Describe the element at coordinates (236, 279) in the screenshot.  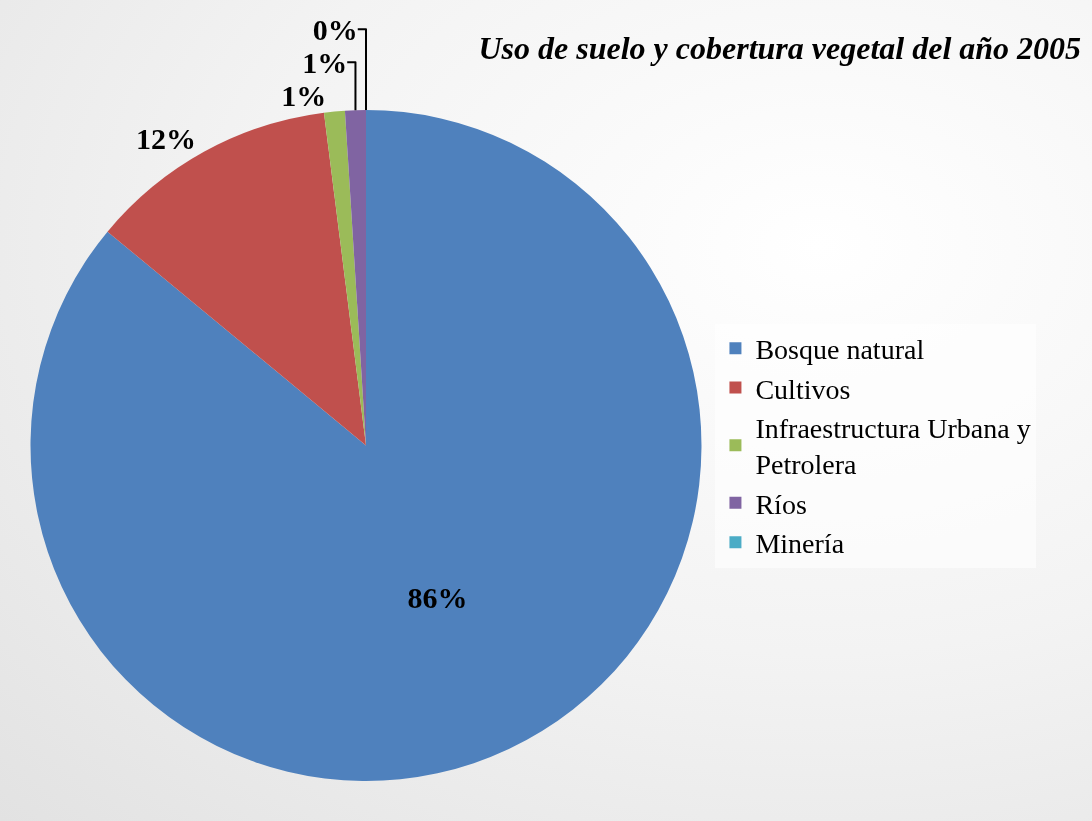
I see `pie-slice` at that location.